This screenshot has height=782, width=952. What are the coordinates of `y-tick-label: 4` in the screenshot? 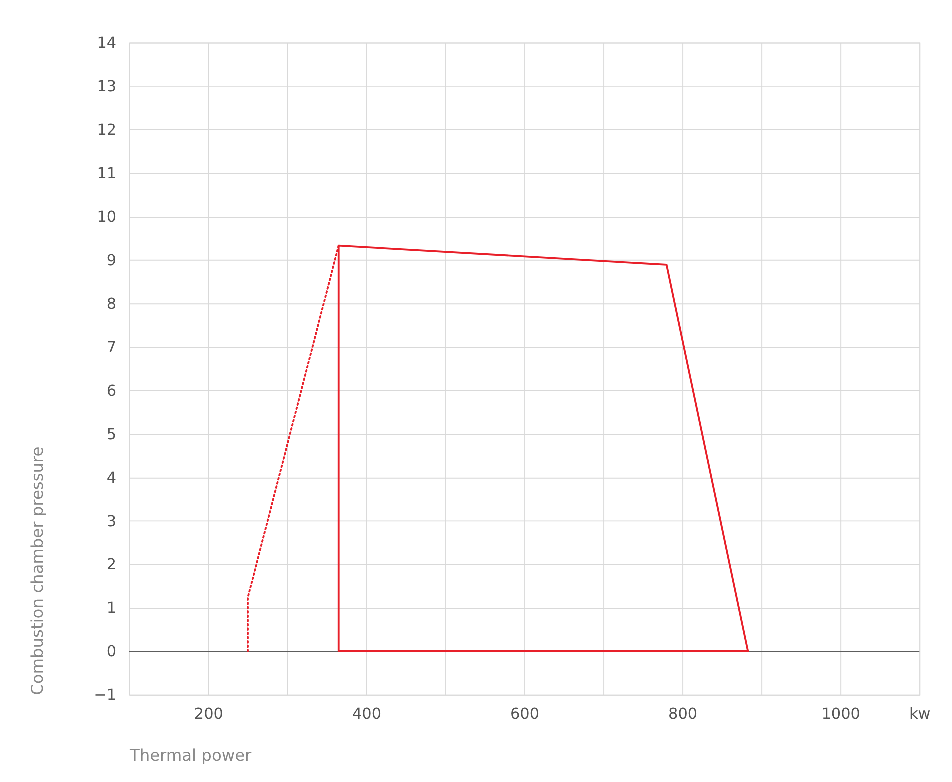 It's located at (111, 477).